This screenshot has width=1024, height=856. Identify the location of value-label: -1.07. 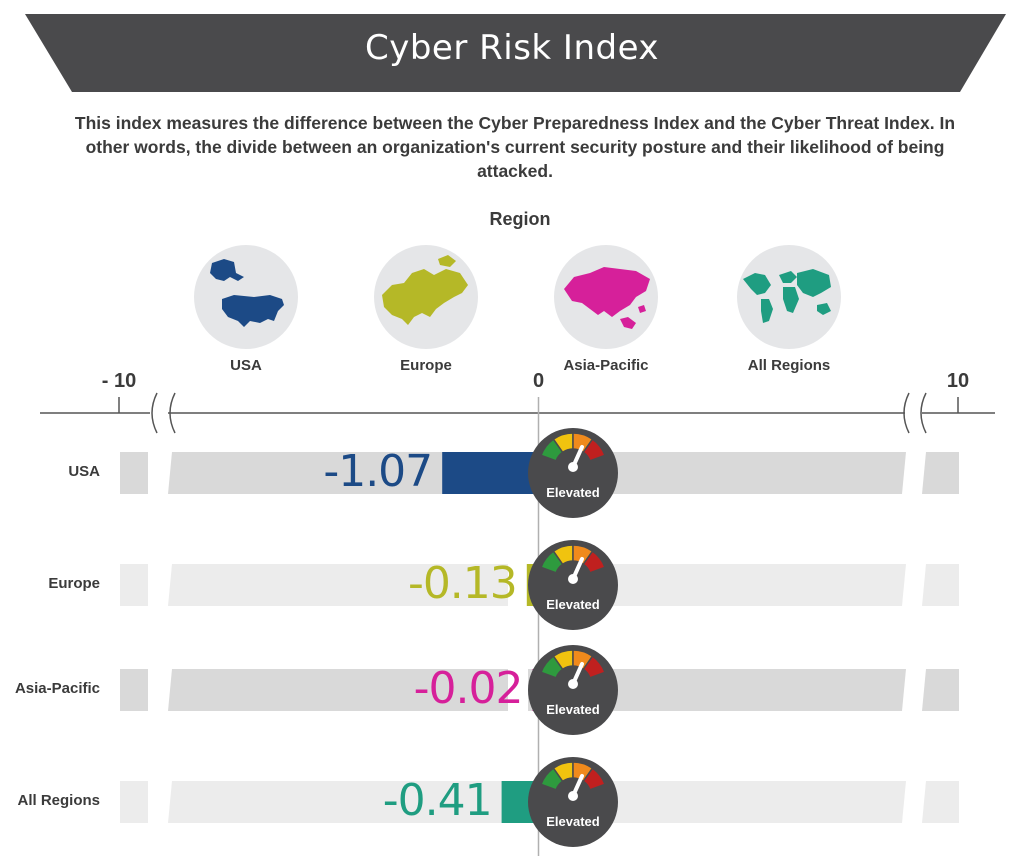
(378, 471).